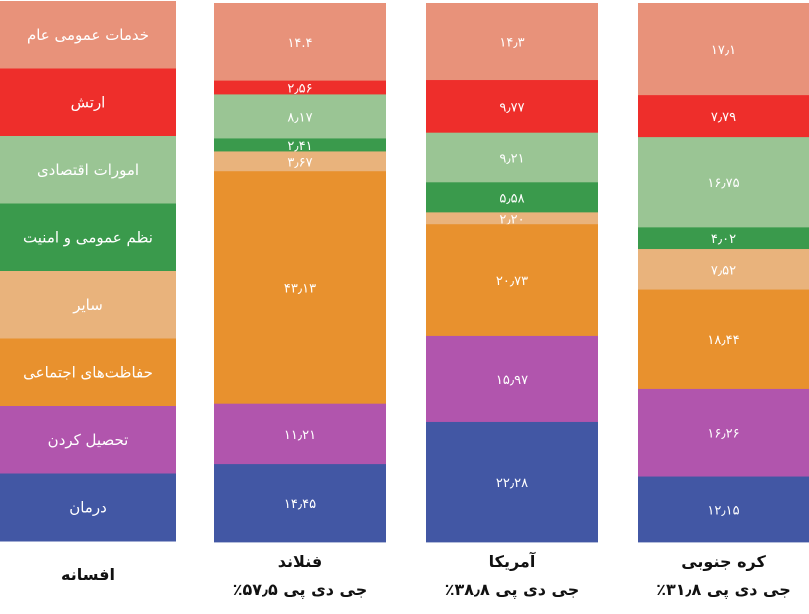  I want to click on data-label: ۱۴.۴, so click(299, 43).